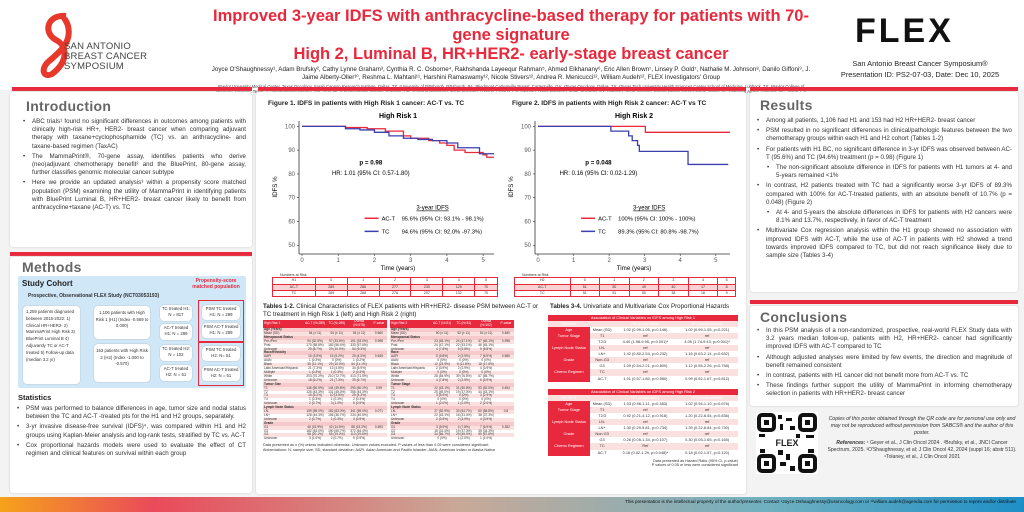 The width and height of the screenshot is (1024, 512). Describe the element at coordinates (505, 333) in the screenshot. I see `table-cell: 0.480` at that location.